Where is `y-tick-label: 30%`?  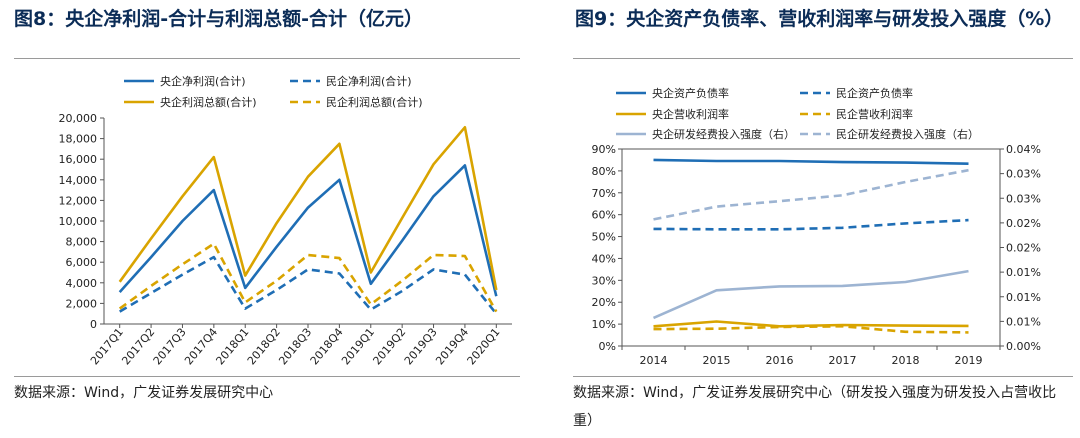 y-tick-label: 30% is located at coordinates (604, 280).